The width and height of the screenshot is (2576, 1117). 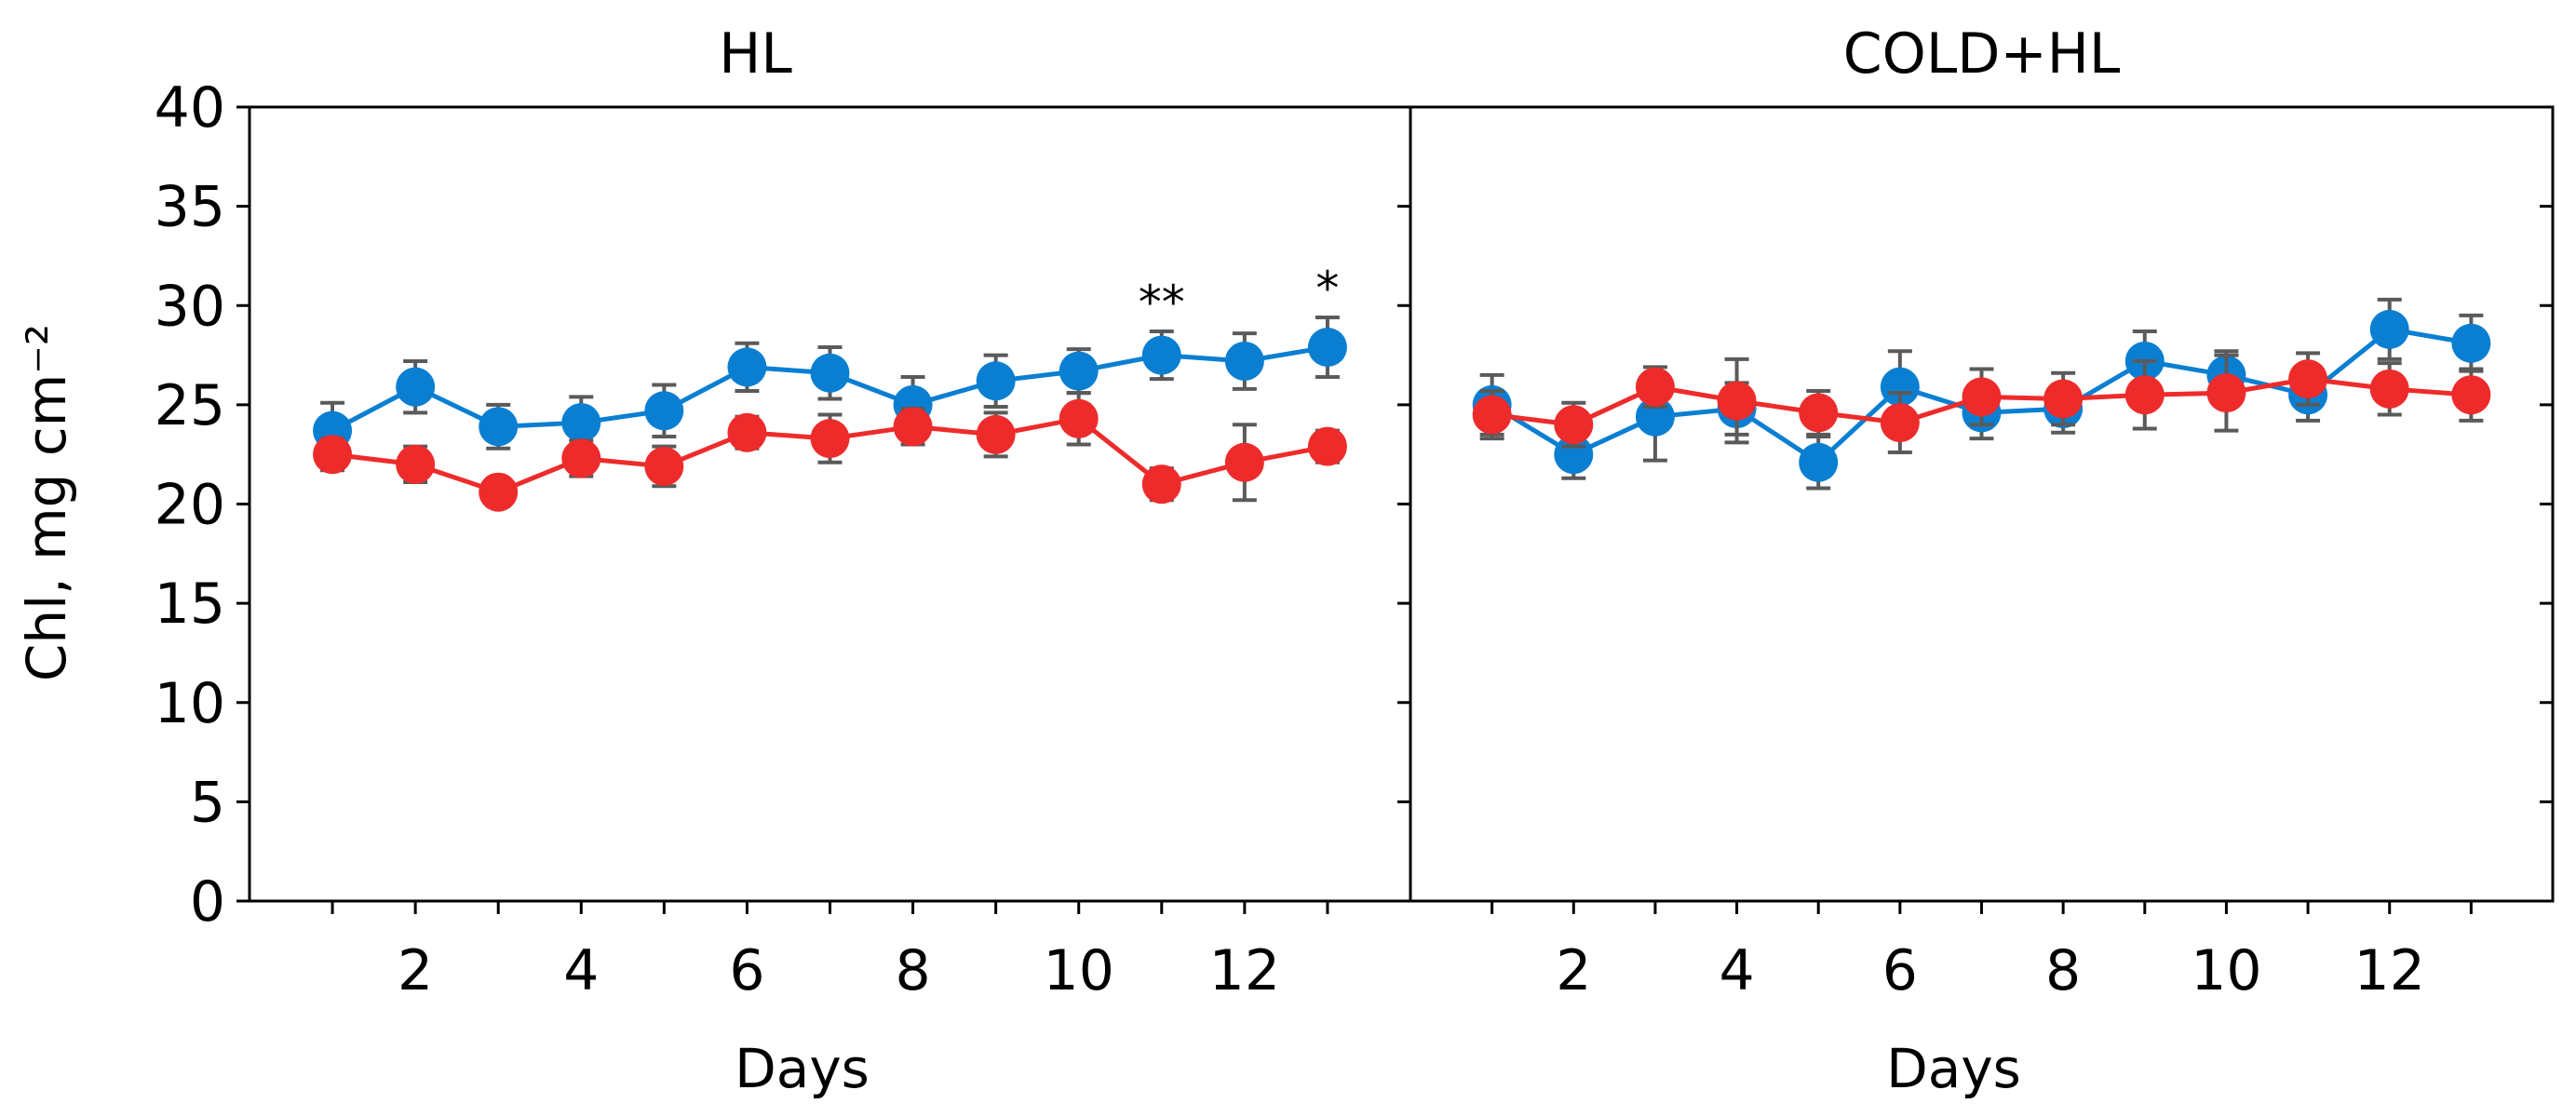 What do you see at coordinates (207, 902) in the screenshot?
I see `y-tick-label: 0` at bounding box center [207, 902].